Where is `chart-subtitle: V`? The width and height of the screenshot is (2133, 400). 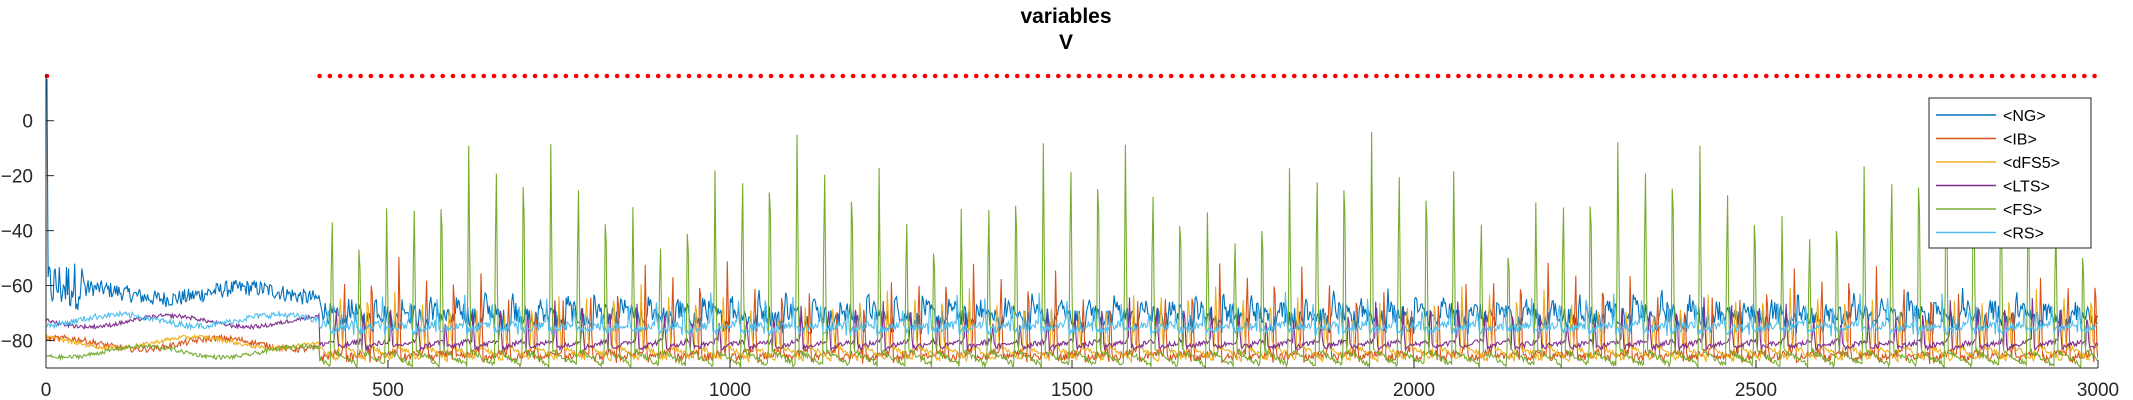
chart-subtitle: V is located at coordinates (1066, 42).